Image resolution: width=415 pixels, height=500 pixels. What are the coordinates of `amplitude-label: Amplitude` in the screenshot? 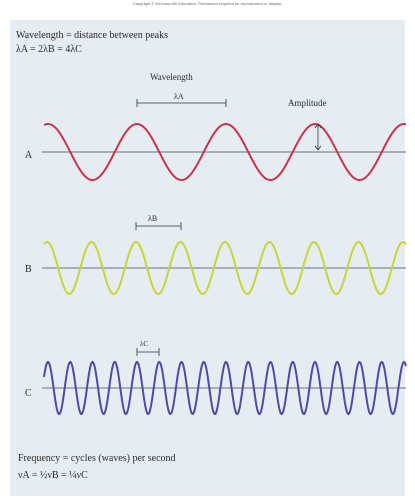 It's located at (307, 103).